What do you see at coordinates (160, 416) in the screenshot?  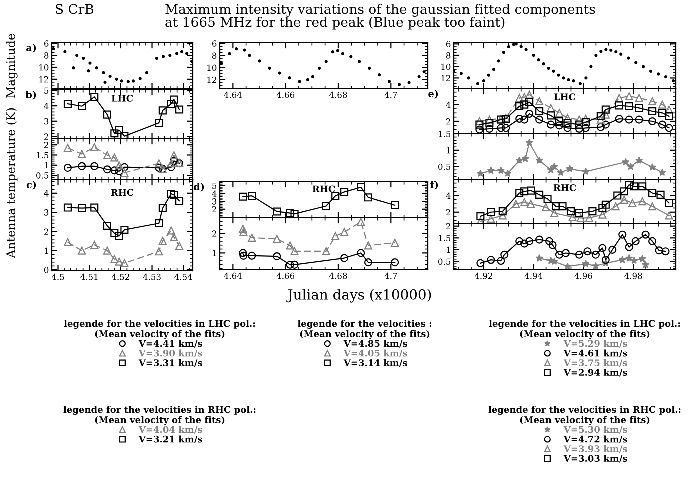 I see `legend-title: legende for the velocities in RHC pol.: (Mean velocity of the fits)` at bounding box center [160, 416].